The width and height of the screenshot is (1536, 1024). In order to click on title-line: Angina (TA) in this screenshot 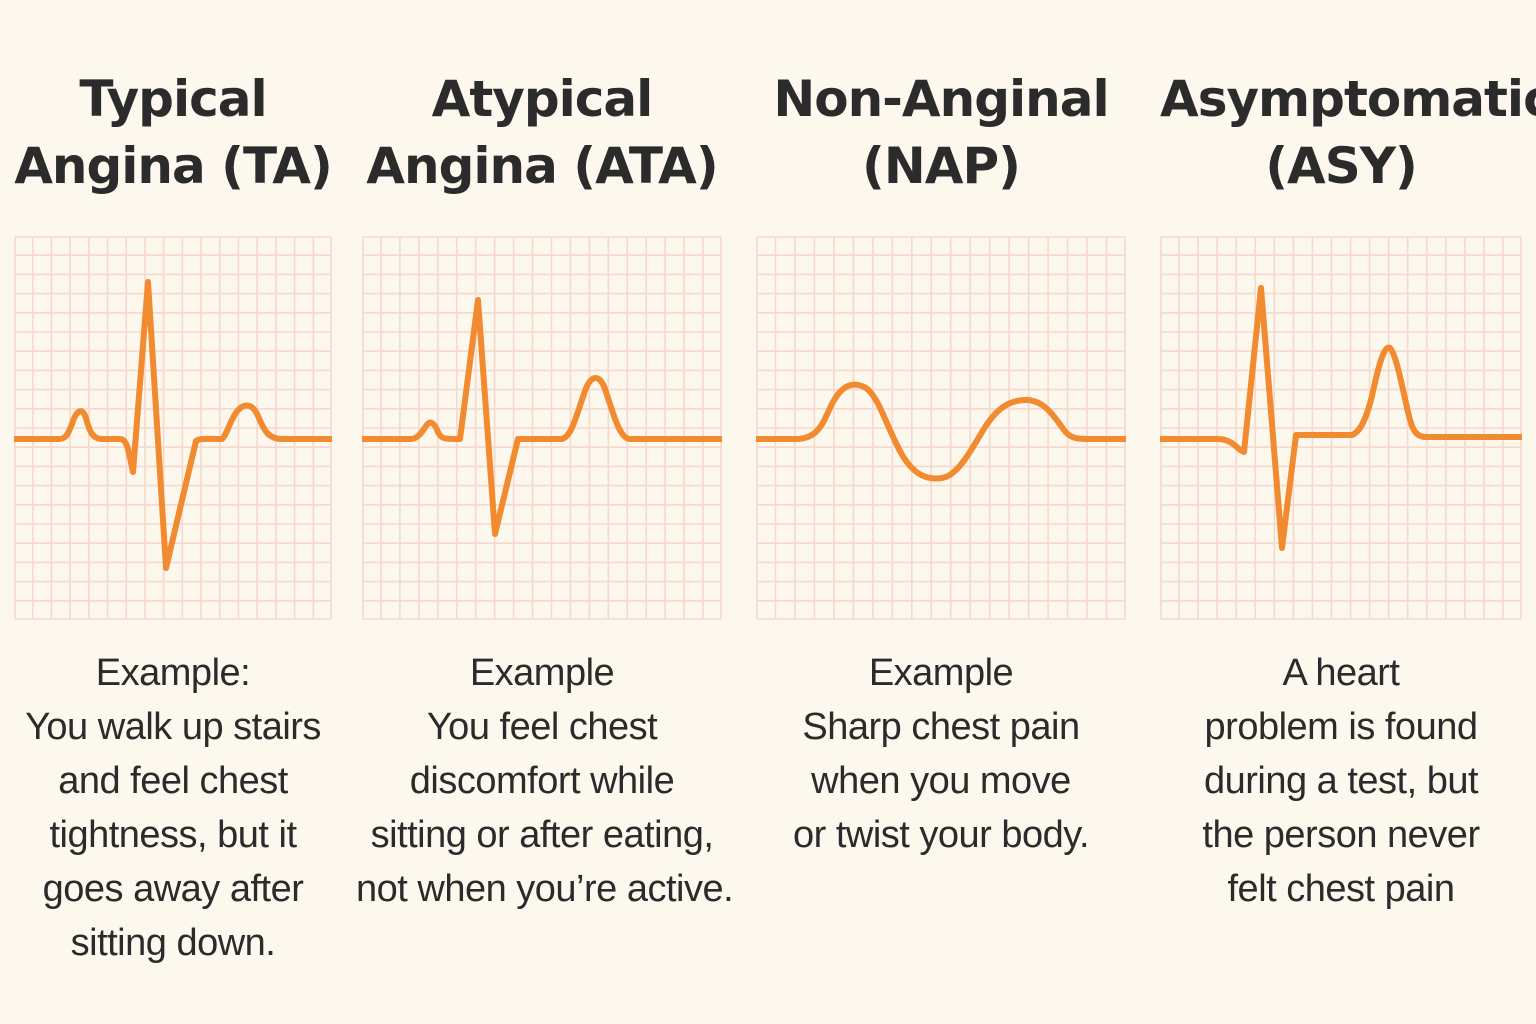, I will do `click(173, 166)`.